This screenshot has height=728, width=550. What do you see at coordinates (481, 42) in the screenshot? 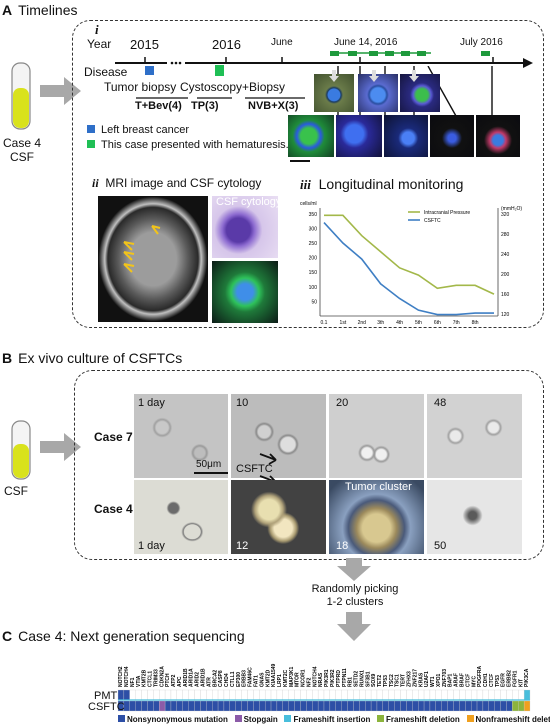
I see `date-july-2016: July 2016` at bounding box center [481, 42].